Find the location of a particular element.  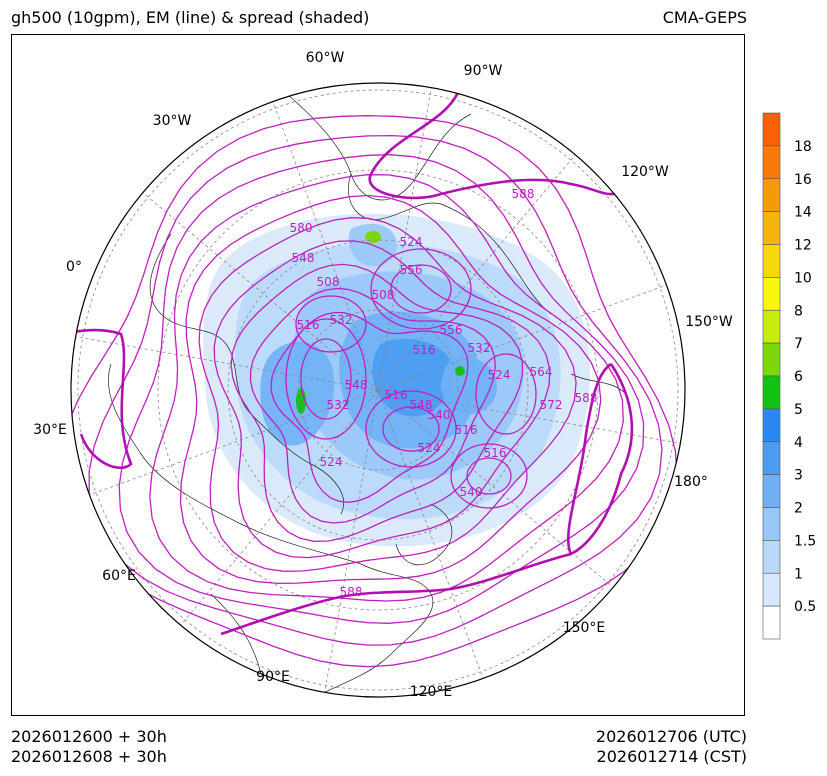

height-contour is located at coordinates (369, 407).